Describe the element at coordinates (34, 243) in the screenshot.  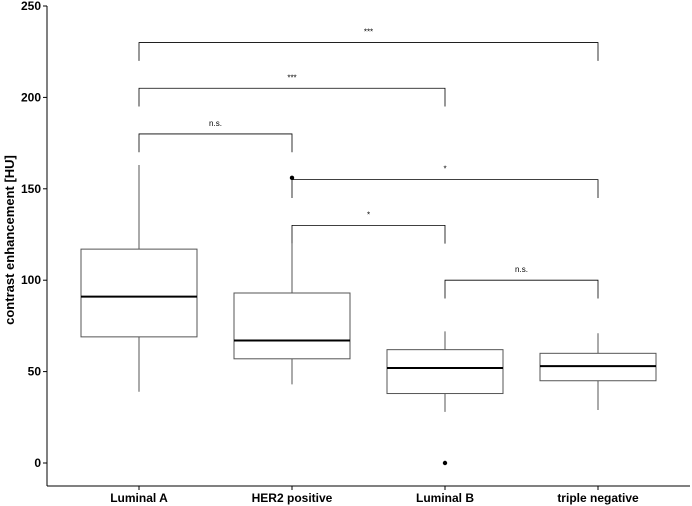
I see `y-axis: 0 50 100 150 200 250` at that location.